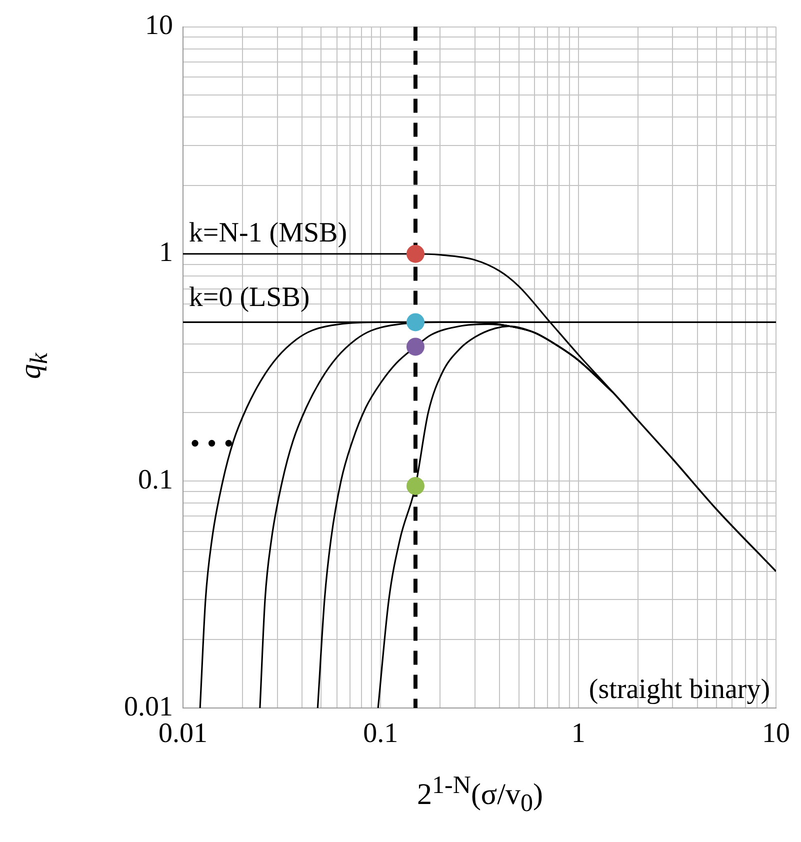 The width and height of the screenshot is (801, 842). What do you see at coordinates (268, 232) in the screenshot?
I see `annotation: k=N-1 (MSB)` at bounding box center [268, 232].